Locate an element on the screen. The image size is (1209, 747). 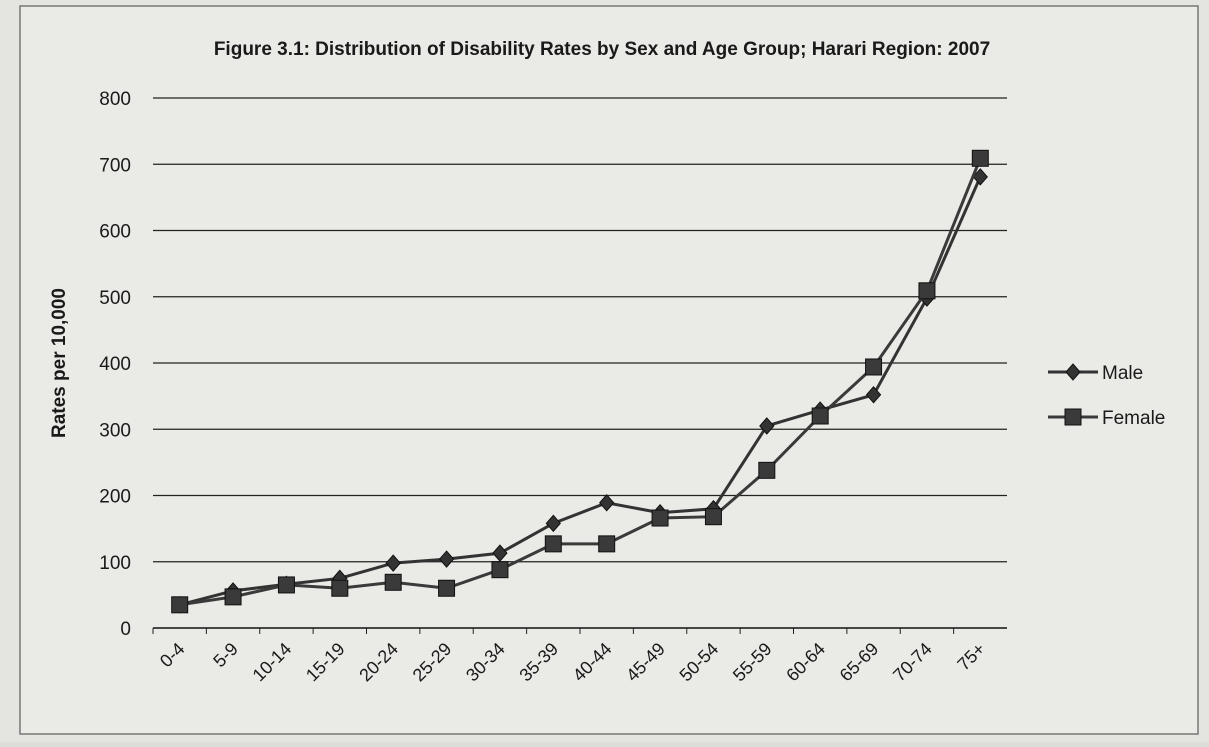
y-tick-label: 0 is located at coordinates (125, 629).